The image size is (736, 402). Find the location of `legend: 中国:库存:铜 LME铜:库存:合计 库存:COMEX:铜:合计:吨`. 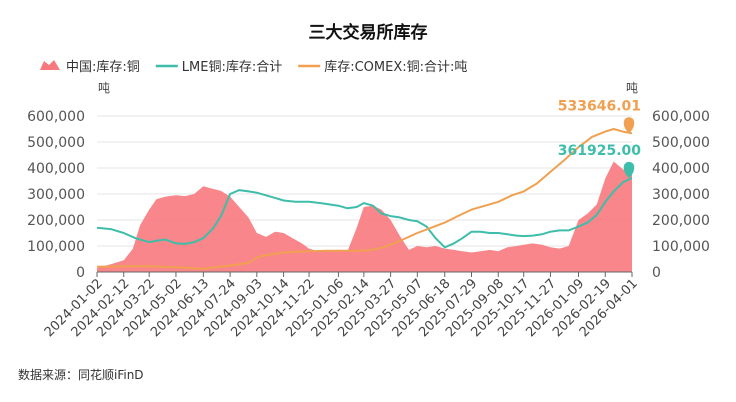

legend: 中国:库存:铜 LME铜:库存:合计 库存:COMEX:铜:合计:吨 is located at coordinates (253, 67).